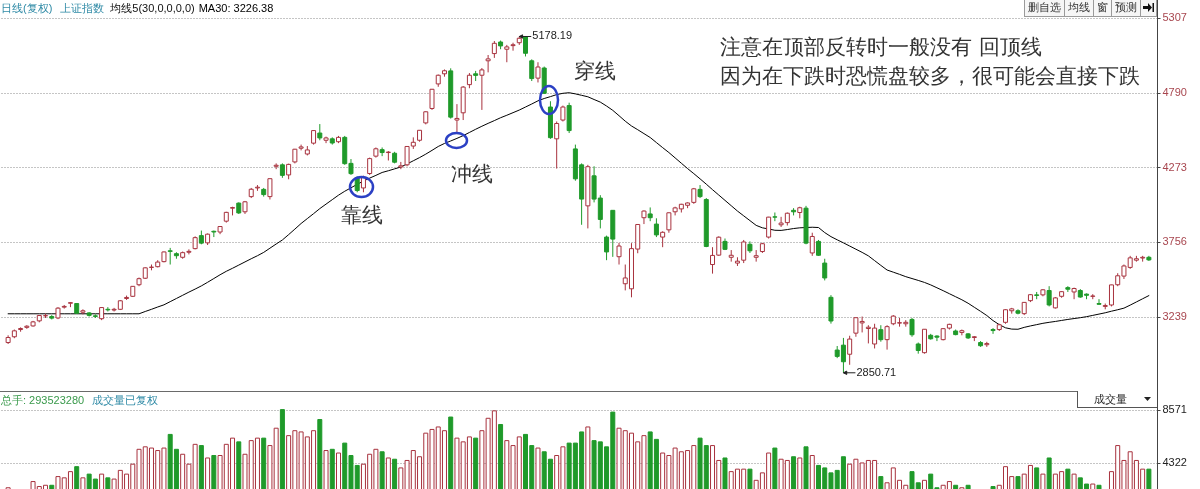 The image size is (1200, 489). Describe the element at coordinates (1174, 409) in the screenshot. I see `y-tick-label: 8571` at that location.